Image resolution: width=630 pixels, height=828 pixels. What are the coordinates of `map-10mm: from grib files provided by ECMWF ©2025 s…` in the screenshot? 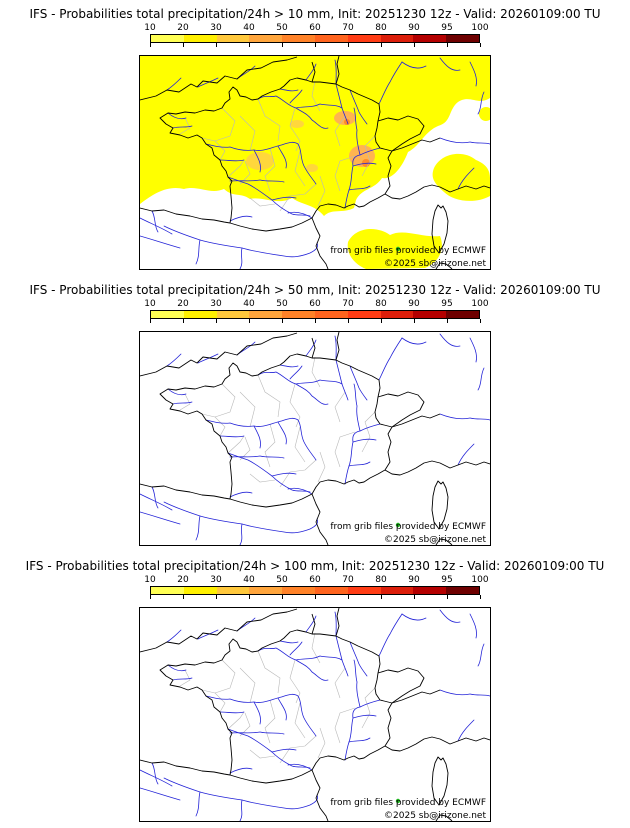 It's located at (315, 162).